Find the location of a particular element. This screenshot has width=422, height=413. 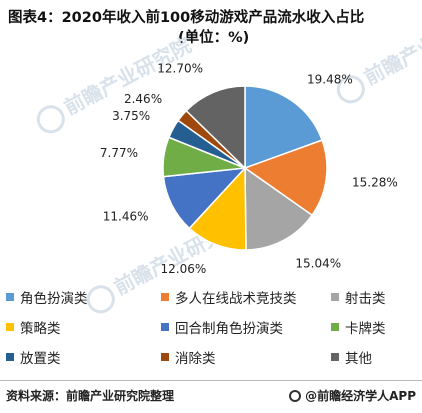

legend-item: 角色扮演类 is located at coordinates (83, 297).